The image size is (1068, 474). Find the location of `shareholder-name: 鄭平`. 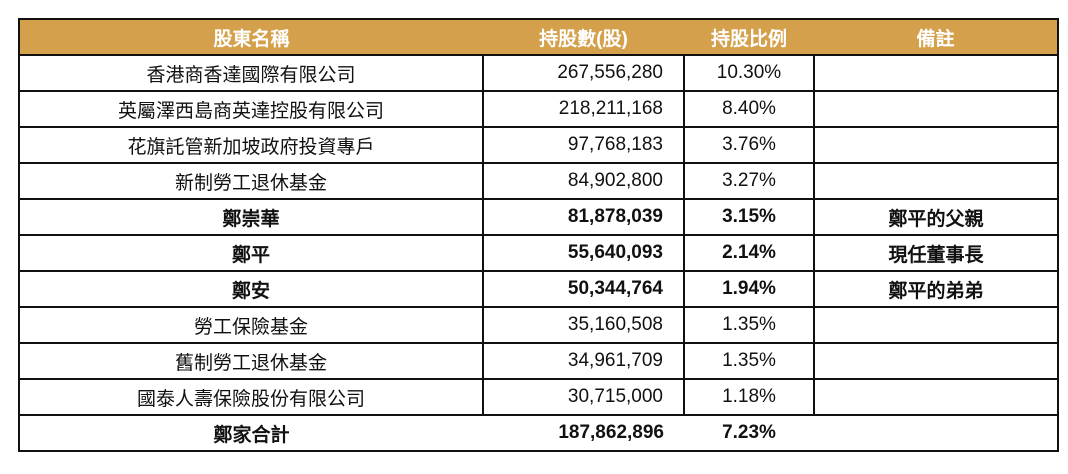

shareholder-name: 鄭平 is located at coordinates (251, 253).